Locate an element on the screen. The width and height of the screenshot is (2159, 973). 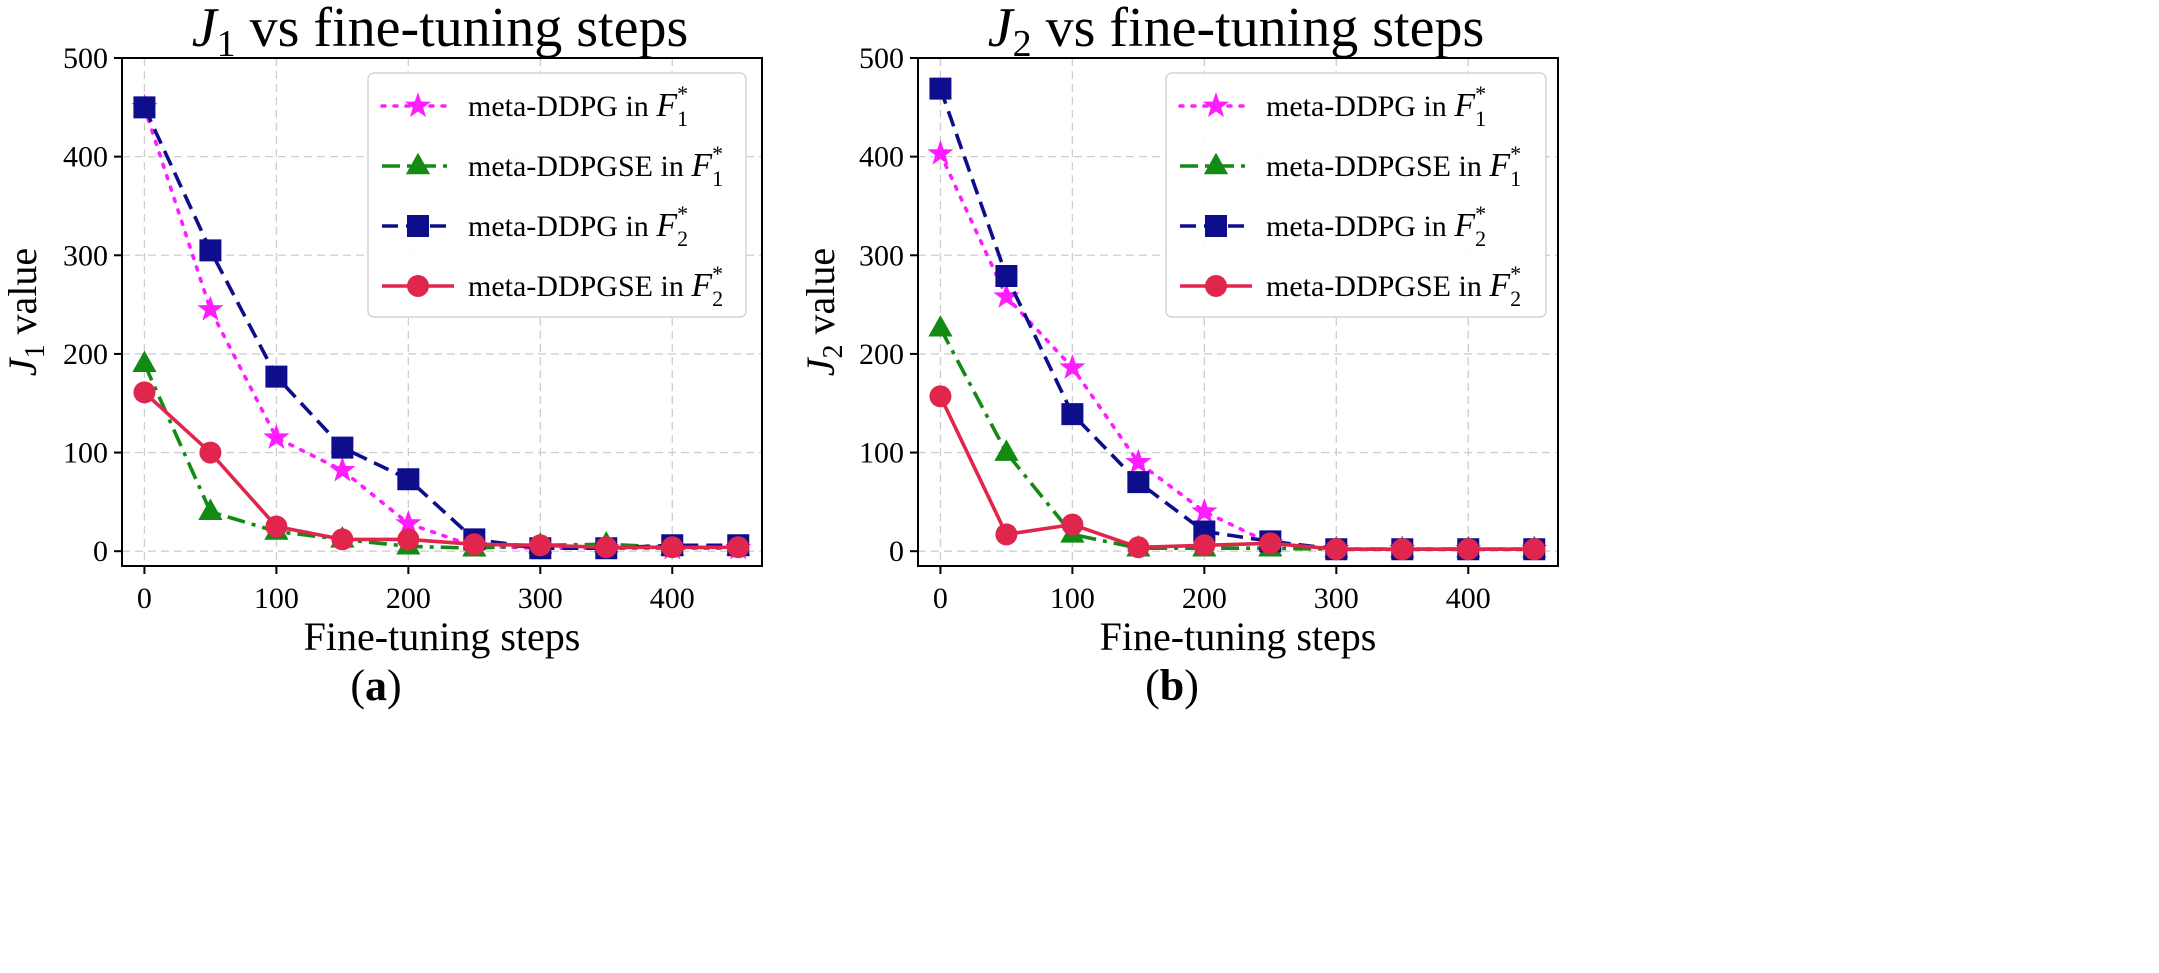
legend-entry: meta-DDPG in F* 2 is located at coordinates (578, 226).